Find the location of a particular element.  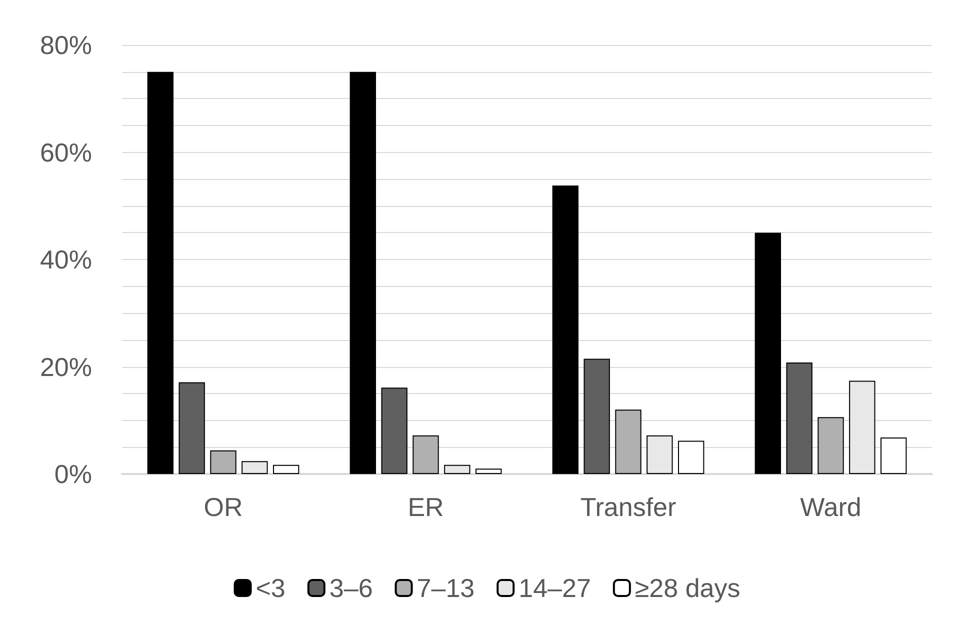

legend-label: 7–13 is located at coordinates (445, 588).